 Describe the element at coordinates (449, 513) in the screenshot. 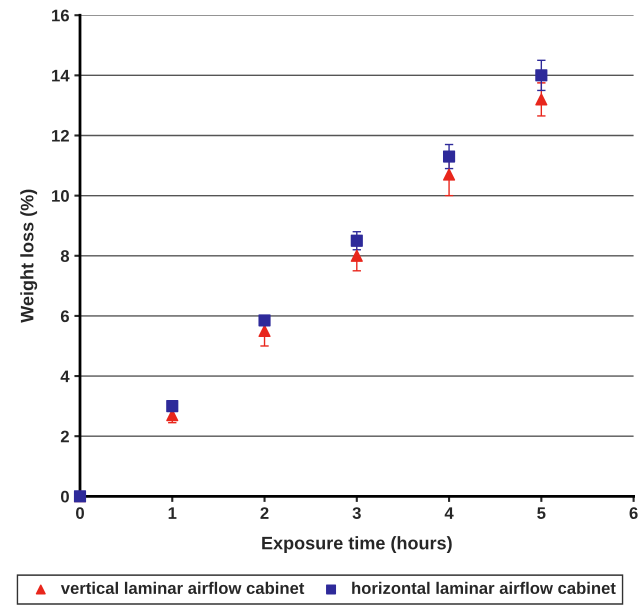

I see `x-tick-label: 4` at that location.